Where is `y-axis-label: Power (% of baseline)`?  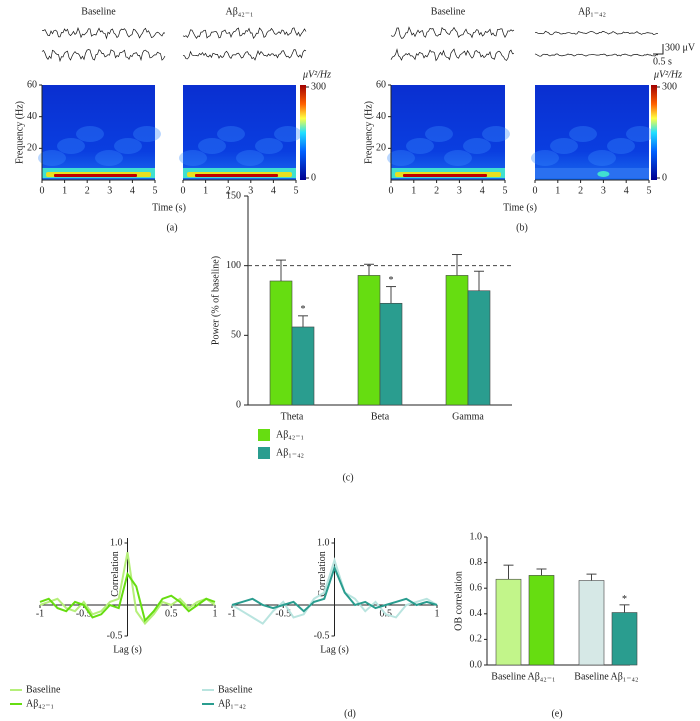 y-axis-label: Power (% of baseline) is located at coordinates (215, 300).